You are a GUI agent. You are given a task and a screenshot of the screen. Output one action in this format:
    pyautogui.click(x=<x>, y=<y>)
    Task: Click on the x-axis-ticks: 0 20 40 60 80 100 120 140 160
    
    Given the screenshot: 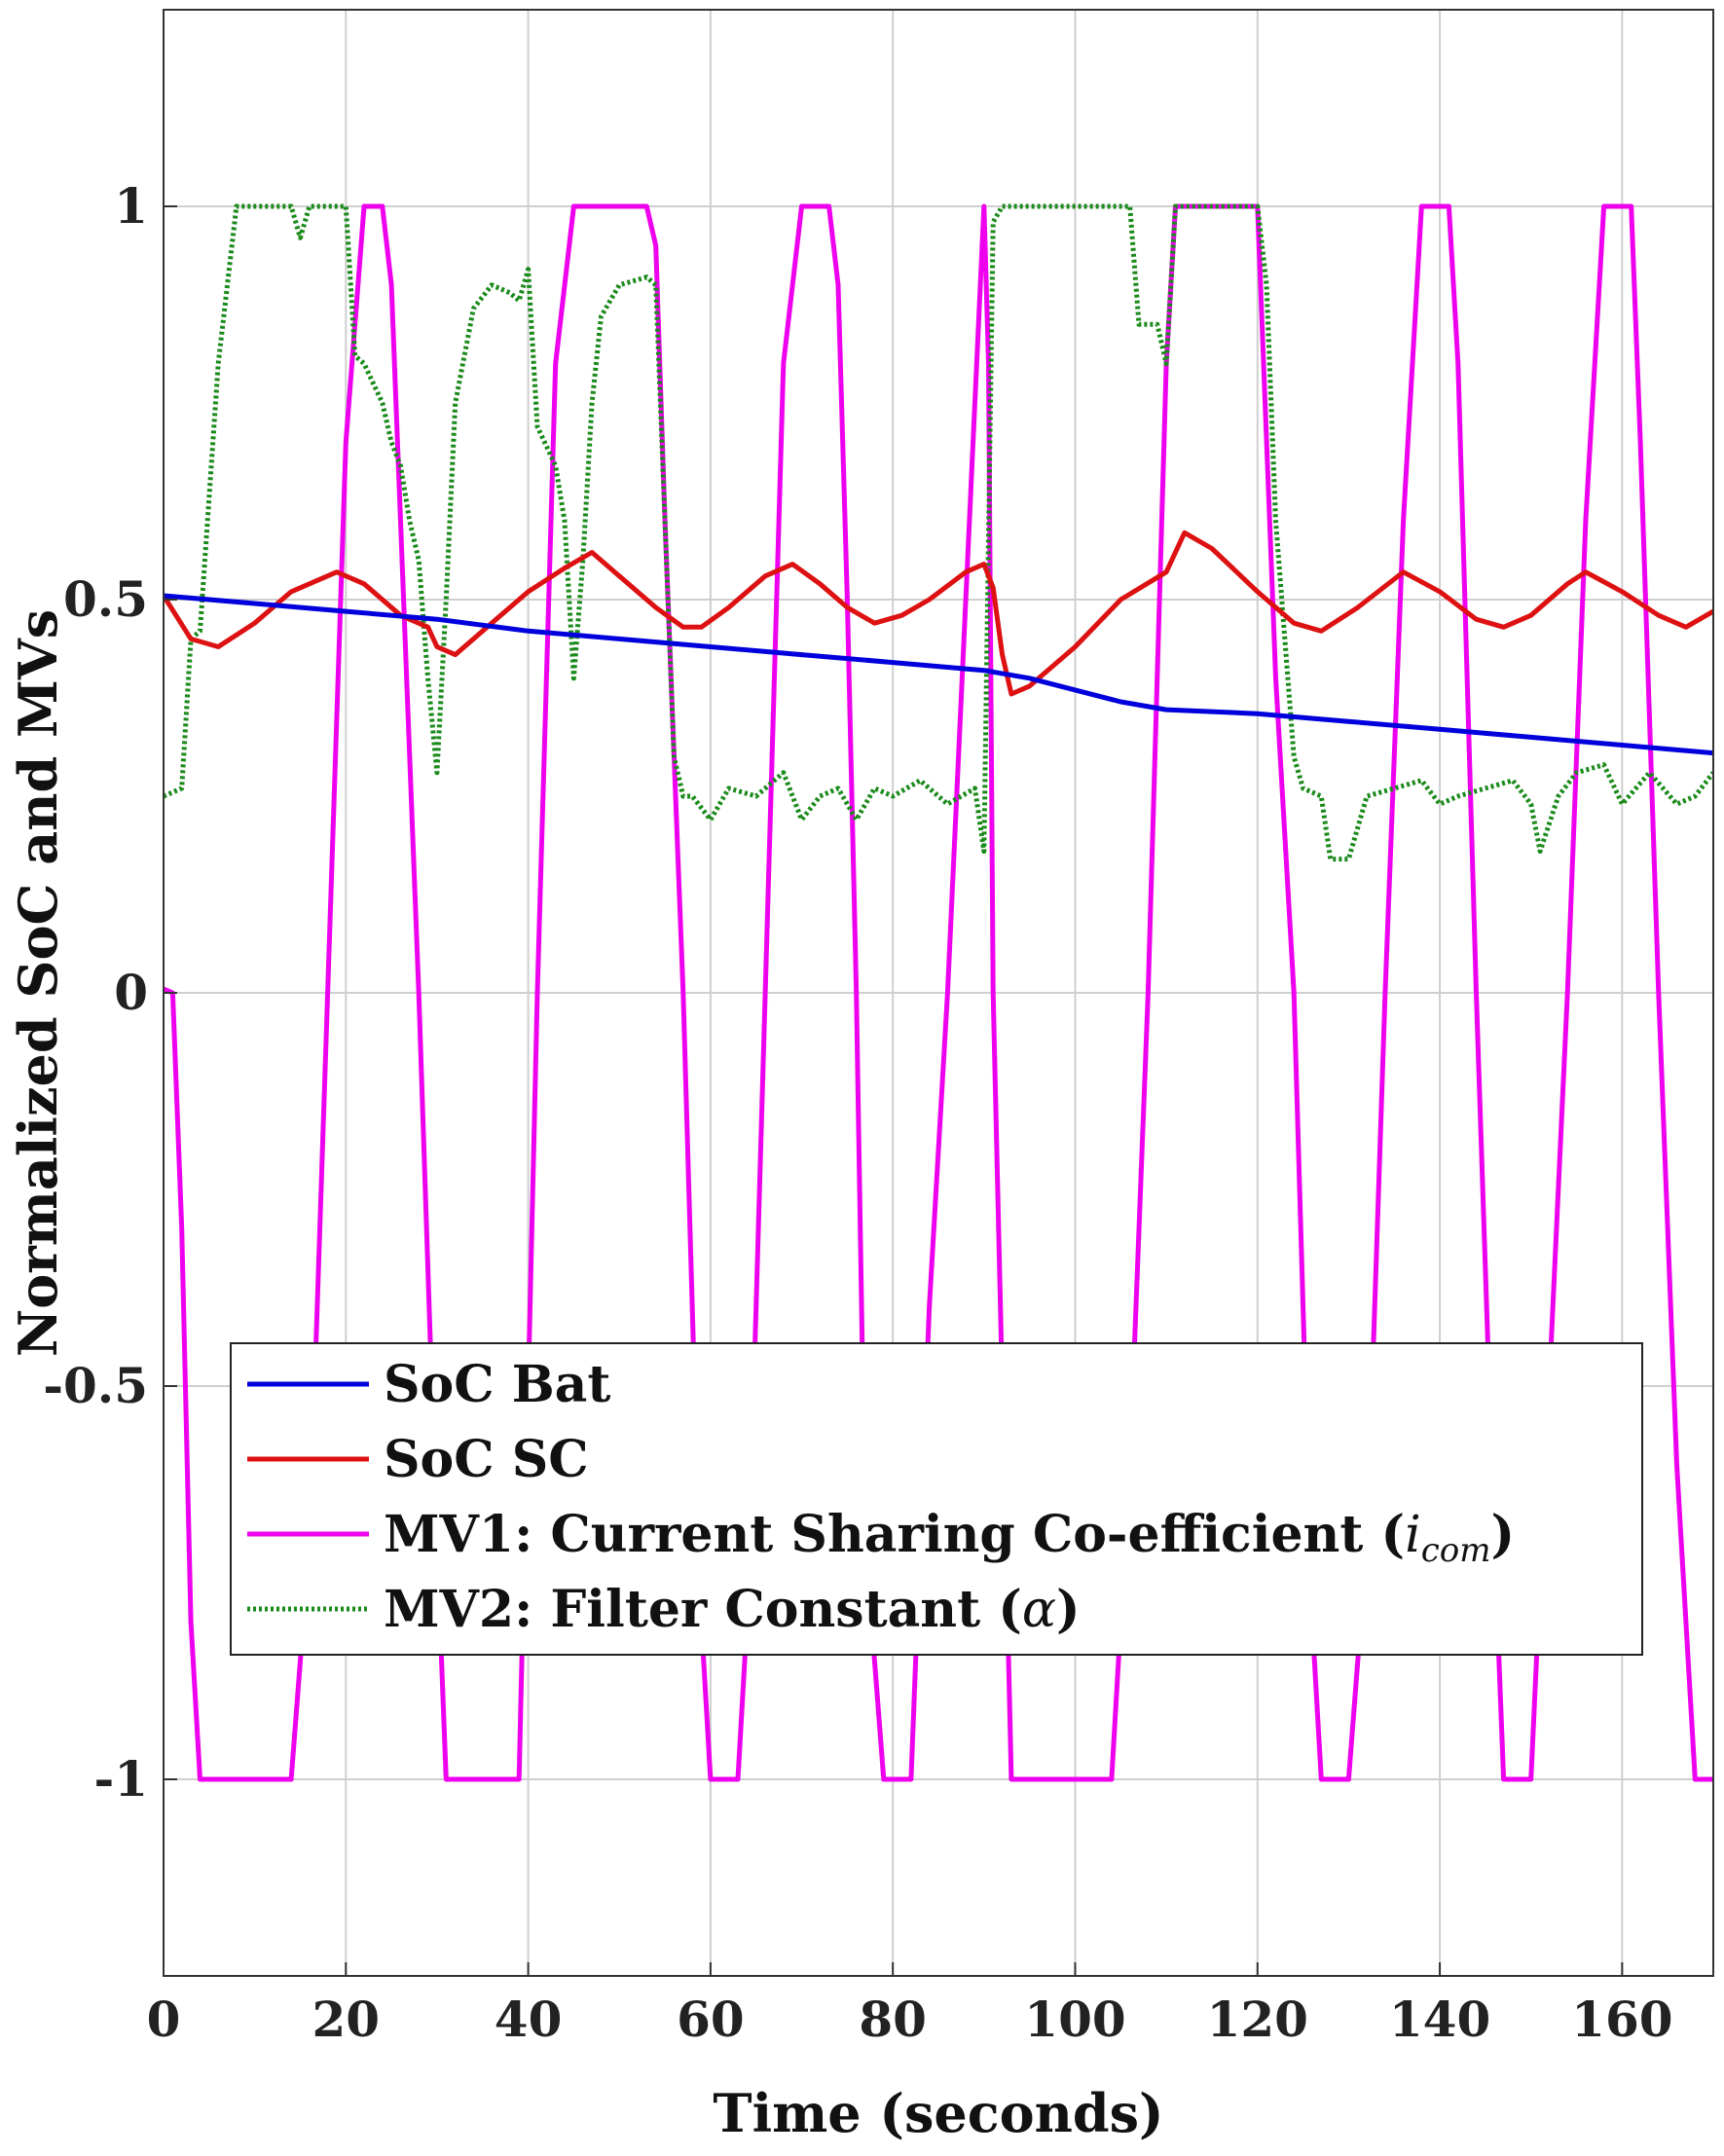 What is the action you would take?
    pyautogui.click(x=910, y=2005)
    